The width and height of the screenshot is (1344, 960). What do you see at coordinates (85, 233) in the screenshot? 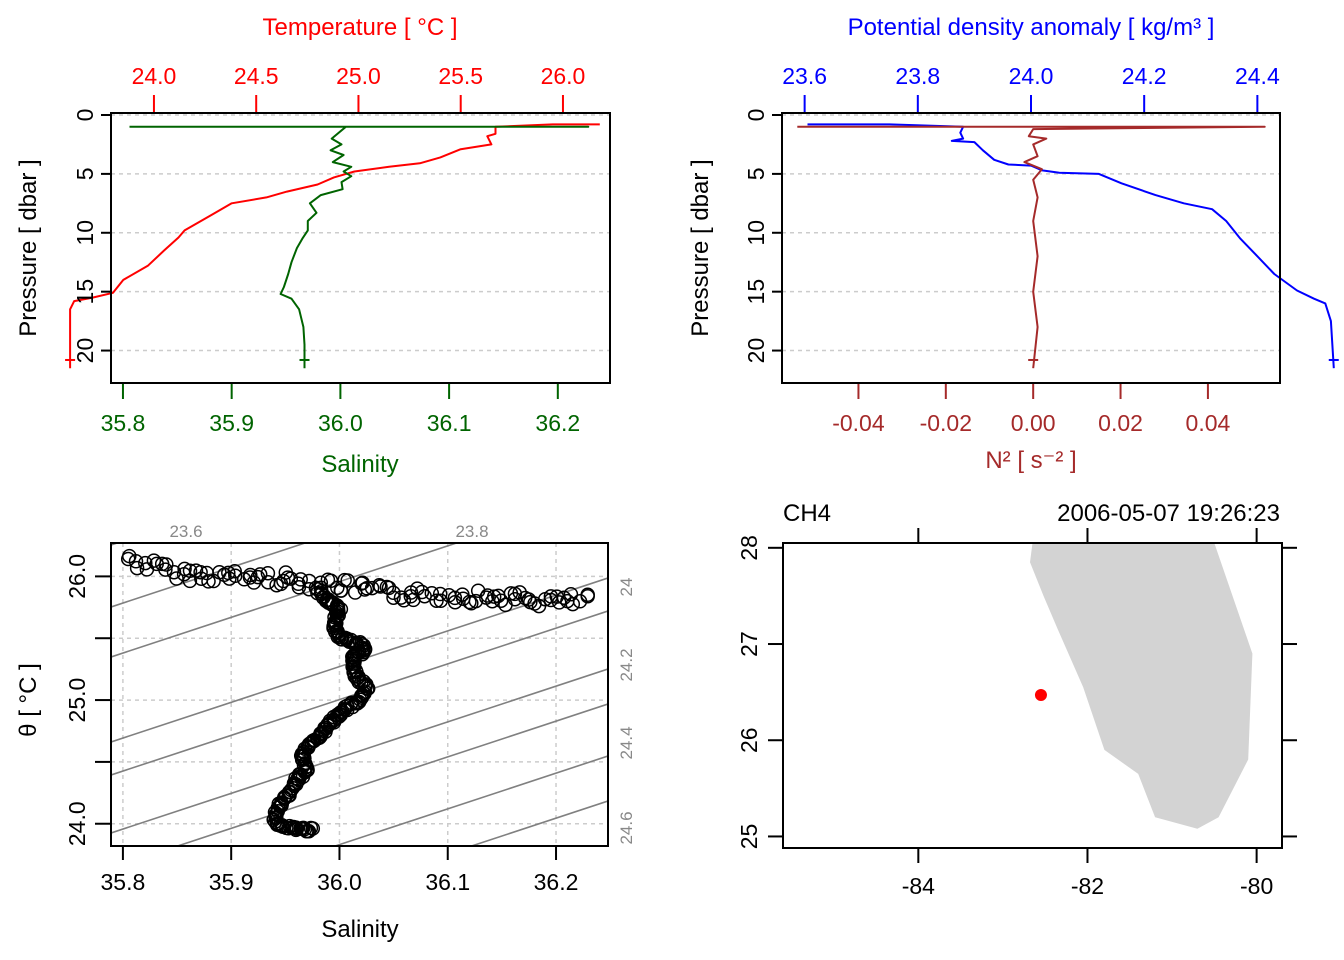
I see `y-tick-label: 10` at bounding box center [85, 233].